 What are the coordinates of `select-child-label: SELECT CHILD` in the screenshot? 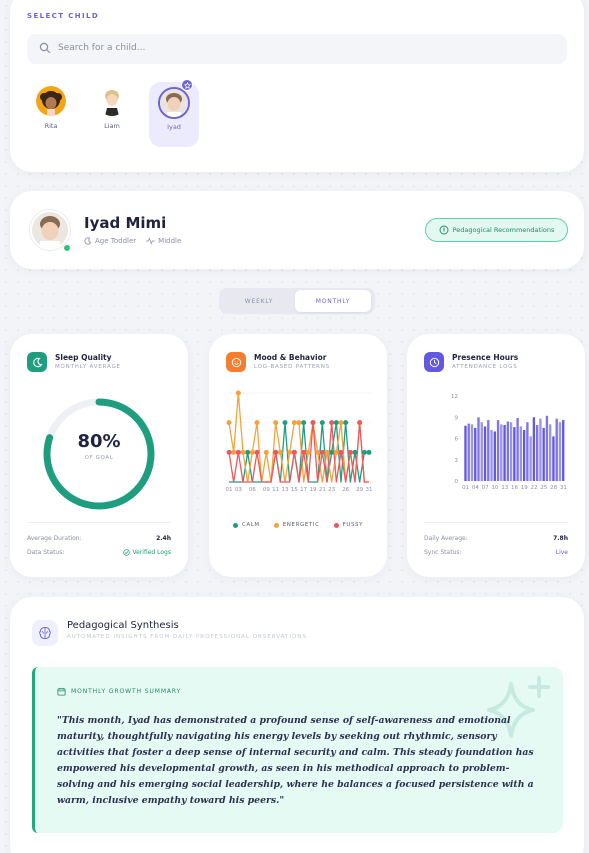 It's located at (63, 16).